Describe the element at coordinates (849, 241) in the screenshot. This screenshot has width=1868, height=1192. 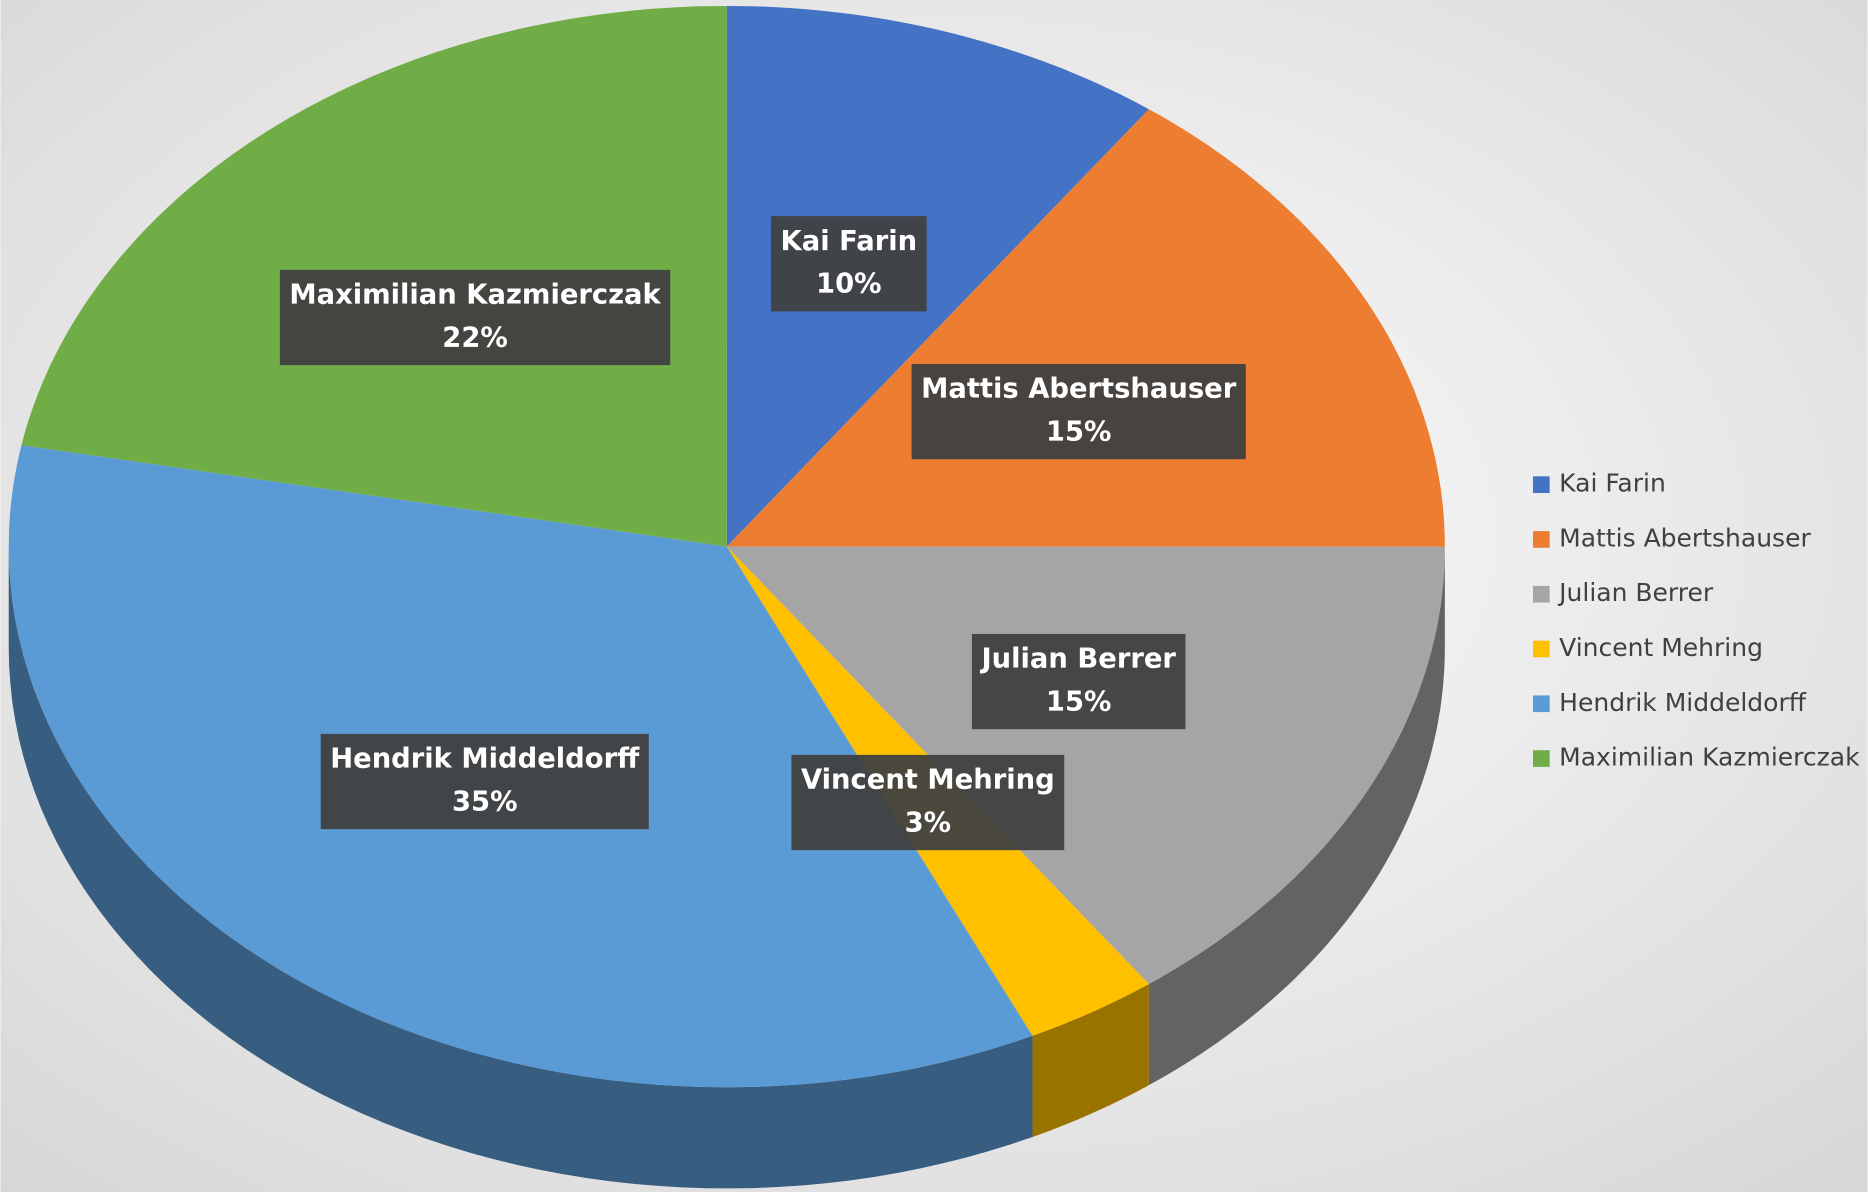
I see `data-label-name: Kai Farin` at that location.